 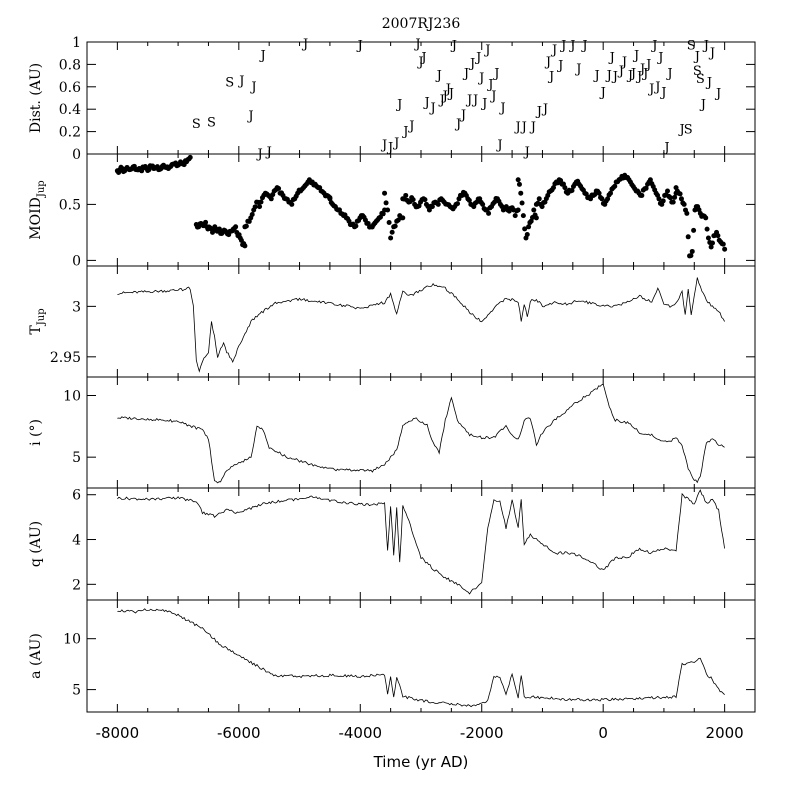 I want to click on y-tick-label: 6, so click(x=76, y=496).